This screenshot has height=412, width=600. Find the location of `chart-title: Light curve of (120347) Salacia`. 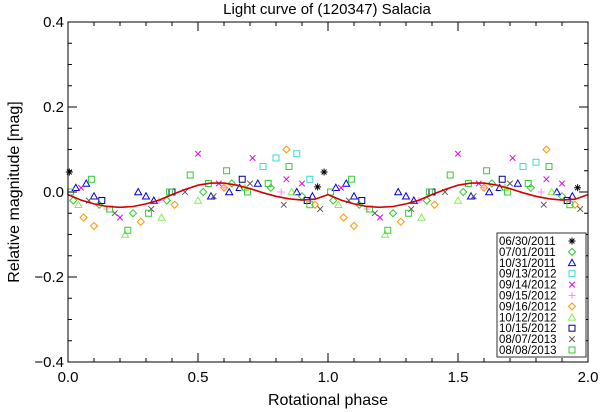

chart-title: Light curve of (120347) Salacia is located at coordinates (327, 9).